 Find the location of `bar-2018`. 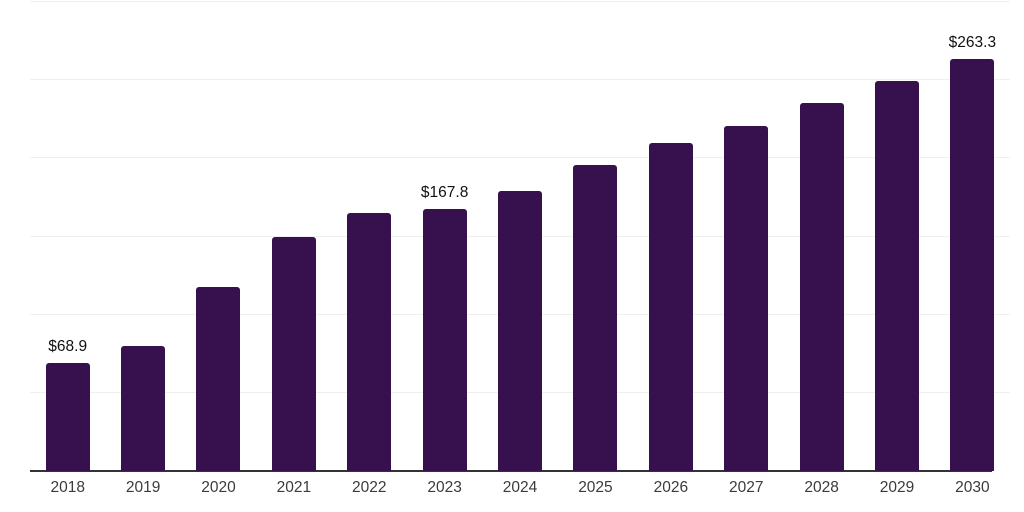

bar-2018 is located at coordinates (67, 417).